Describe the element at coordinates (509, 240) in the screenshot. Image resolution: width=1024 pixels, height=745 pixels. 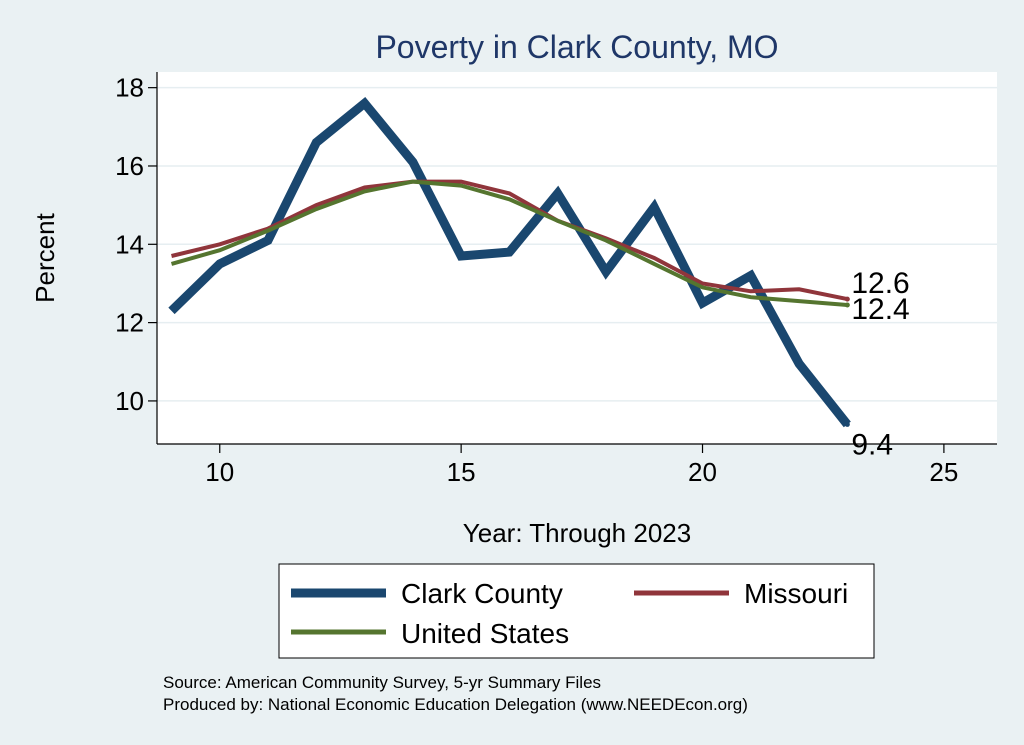
I see `series-line-missouri` at that location.